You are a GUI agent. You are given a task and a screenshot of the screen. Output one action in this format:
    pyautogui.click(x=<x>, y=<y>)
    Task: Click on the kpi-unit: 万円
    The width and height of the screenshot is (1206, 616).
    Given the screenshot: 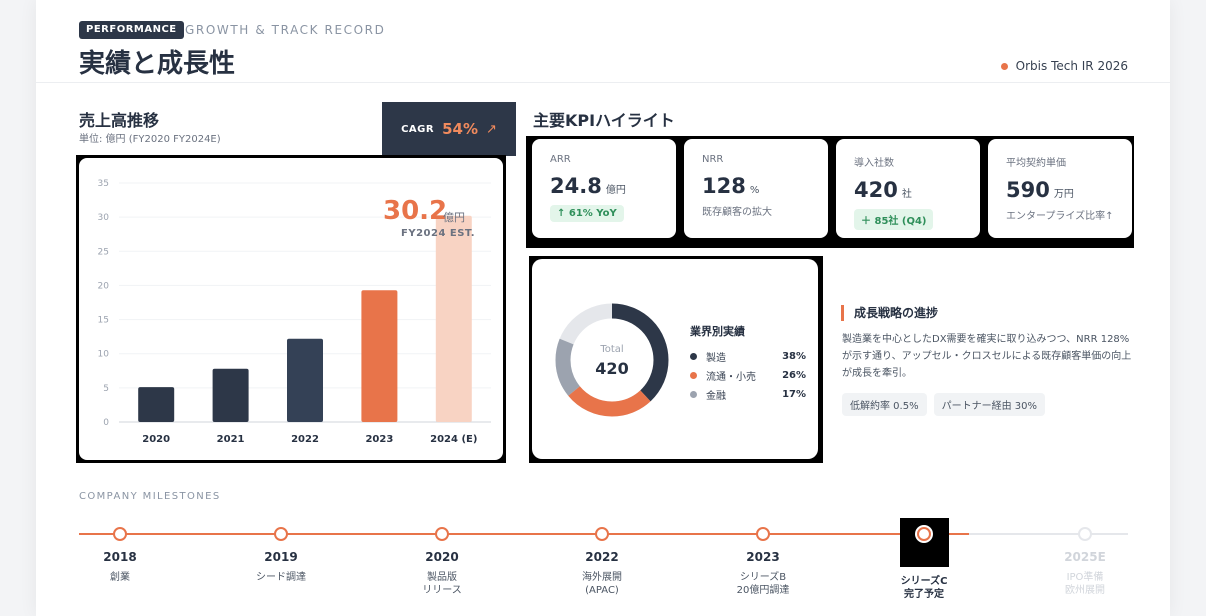 What is the action you would take?
    pyautogui.click(x=1063, y=194)
    